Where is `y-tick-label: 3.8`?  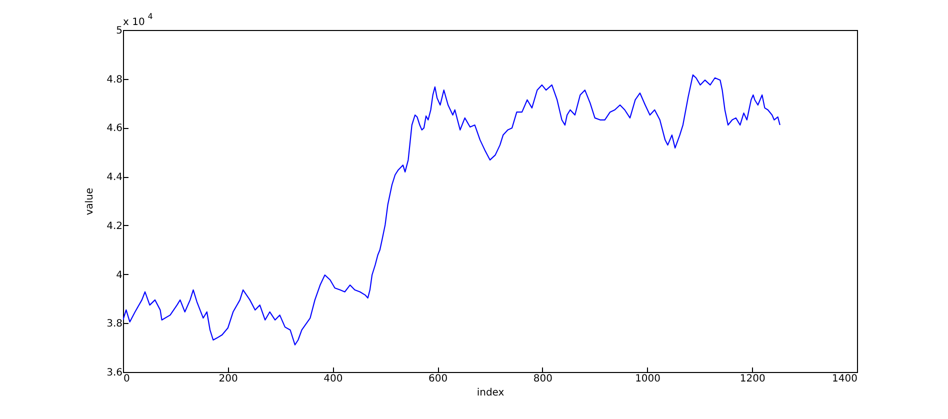 y-tick-label: 3.8 is located at coordinates (114, 324).